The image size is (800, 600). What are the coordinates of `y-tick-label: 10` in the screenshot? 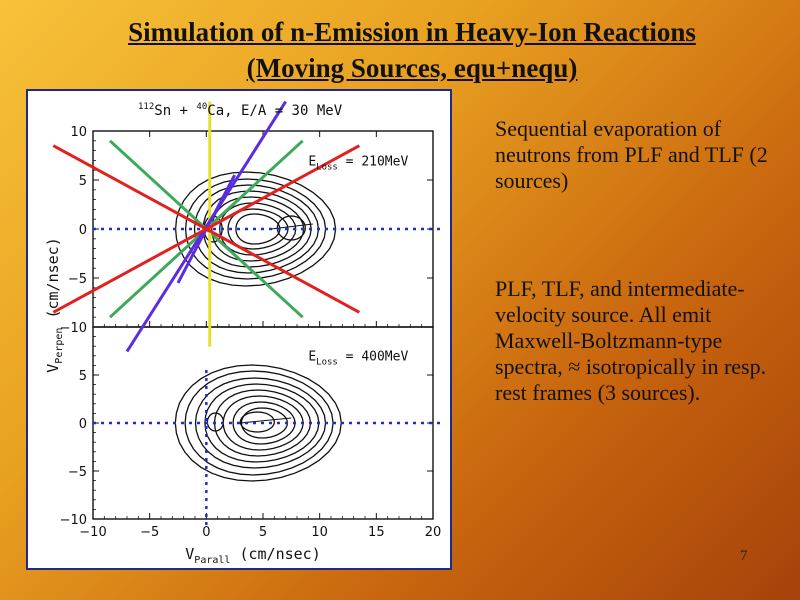 It's located at (78, 132).